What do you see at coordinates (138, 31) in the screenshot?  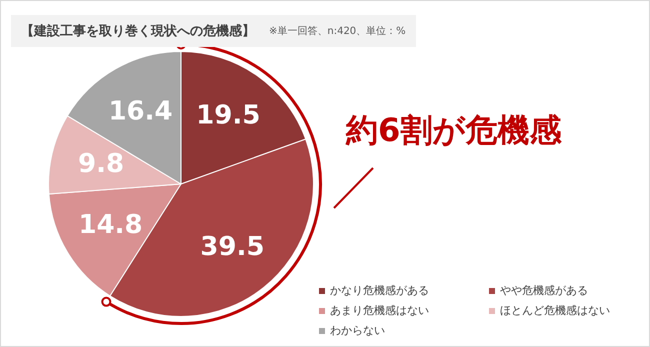 I see `chart-title: 【建設工事を取り巻く現状への危機感】` at bounding box center [138, 31].